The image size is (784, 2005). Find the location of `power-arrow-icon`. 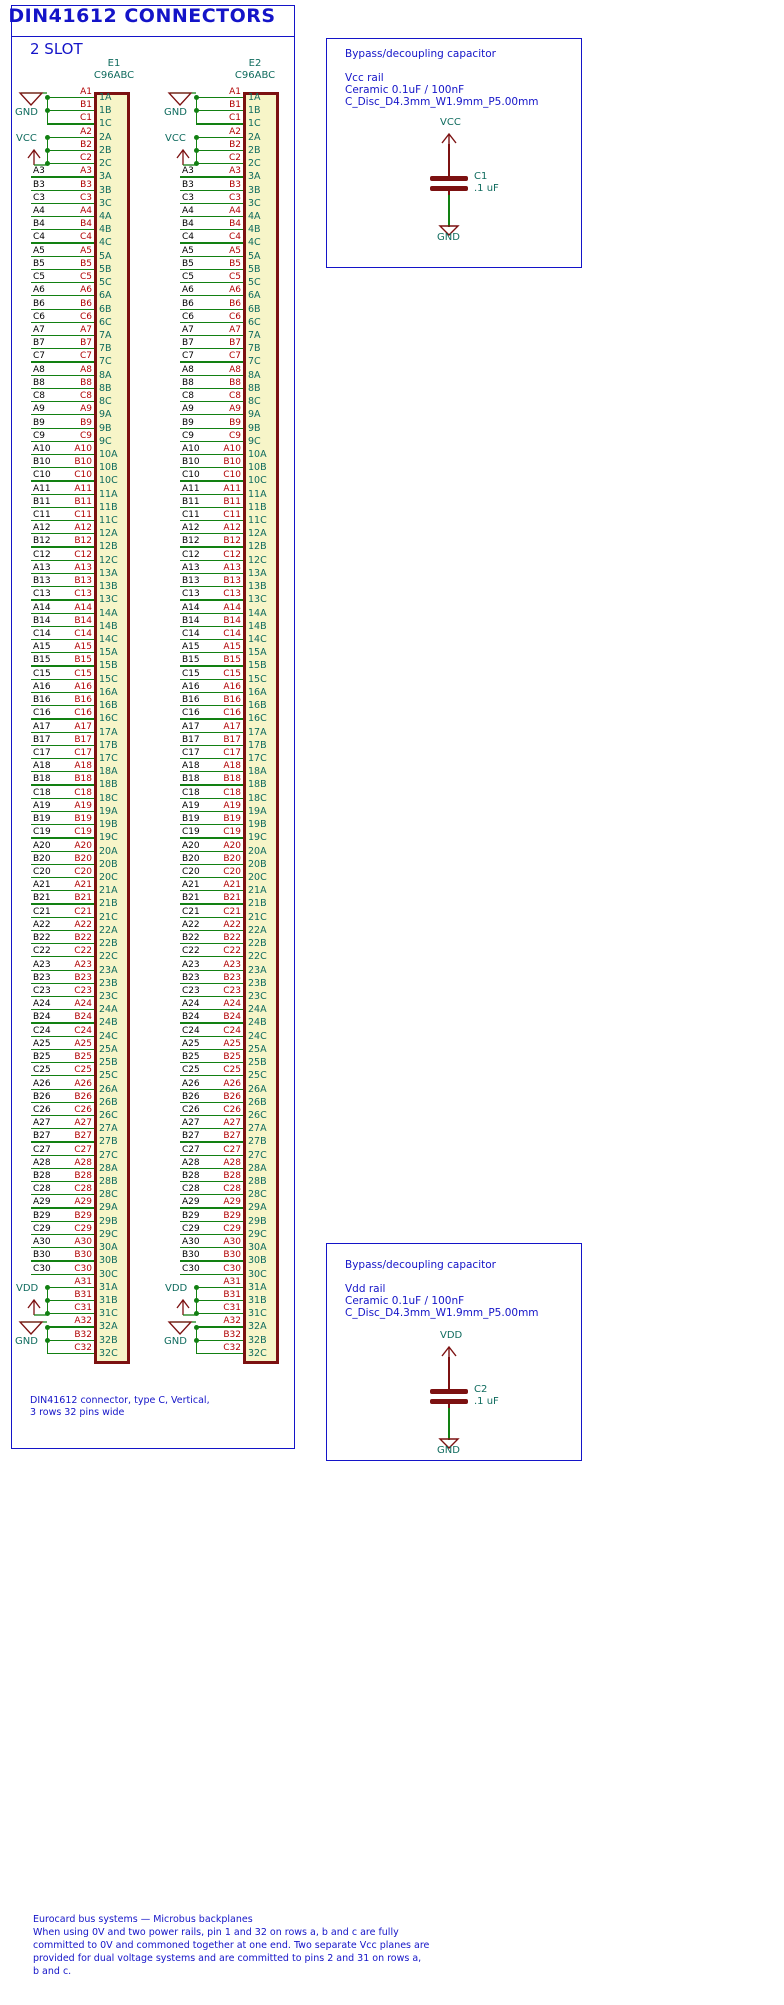

power-arrow-icon is located at coordinates (185, 1307).